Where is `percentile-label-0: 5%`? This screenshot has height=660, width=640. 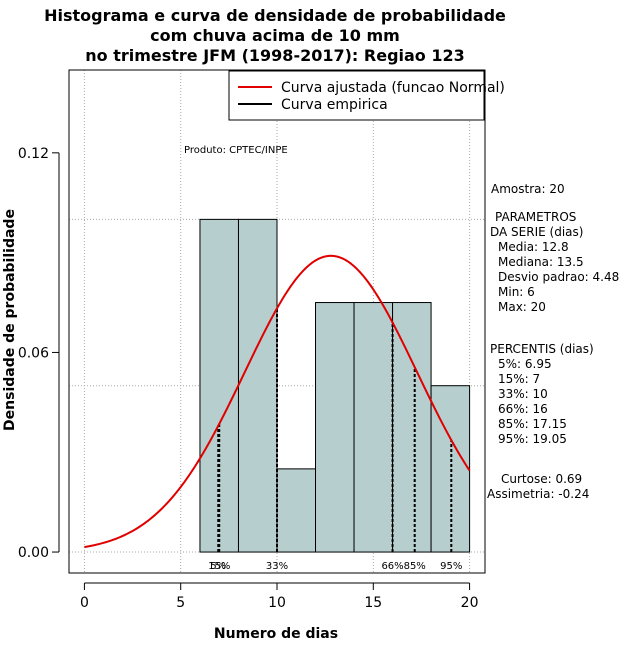 percentile-label-0: 5% is located at coordinates (218, 566).